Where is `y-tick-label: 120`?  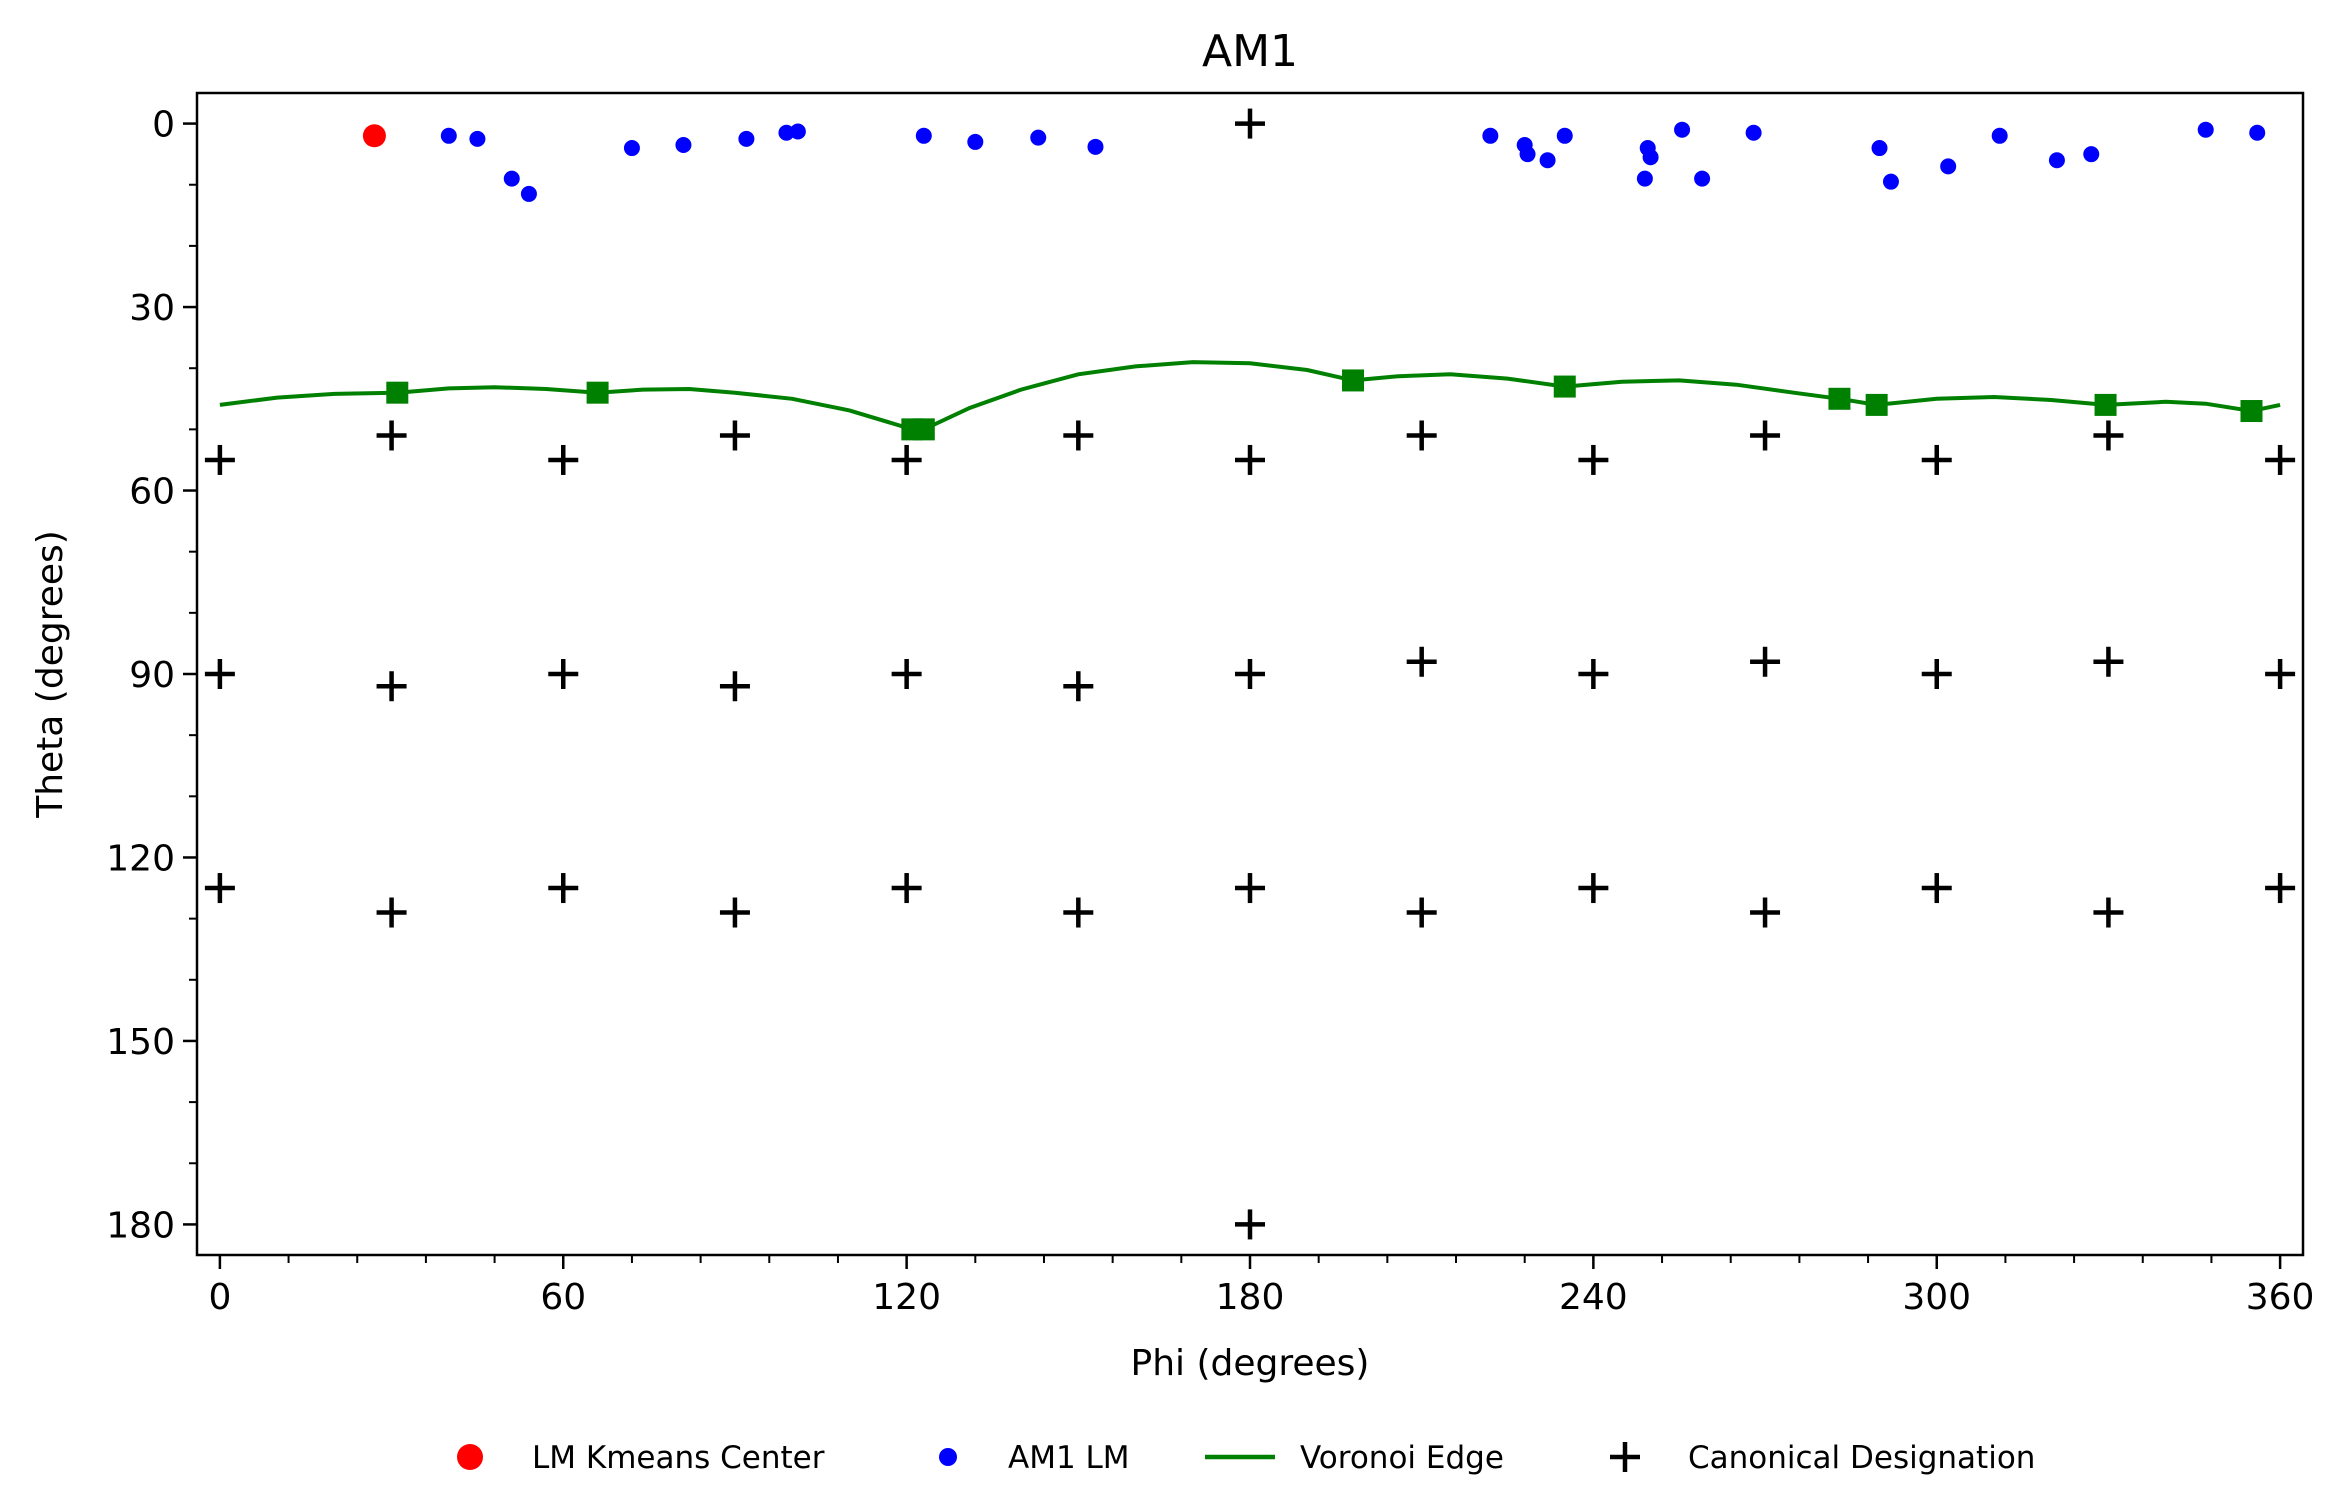 y-tick-label: 120 is located at coordinates (140, 858).